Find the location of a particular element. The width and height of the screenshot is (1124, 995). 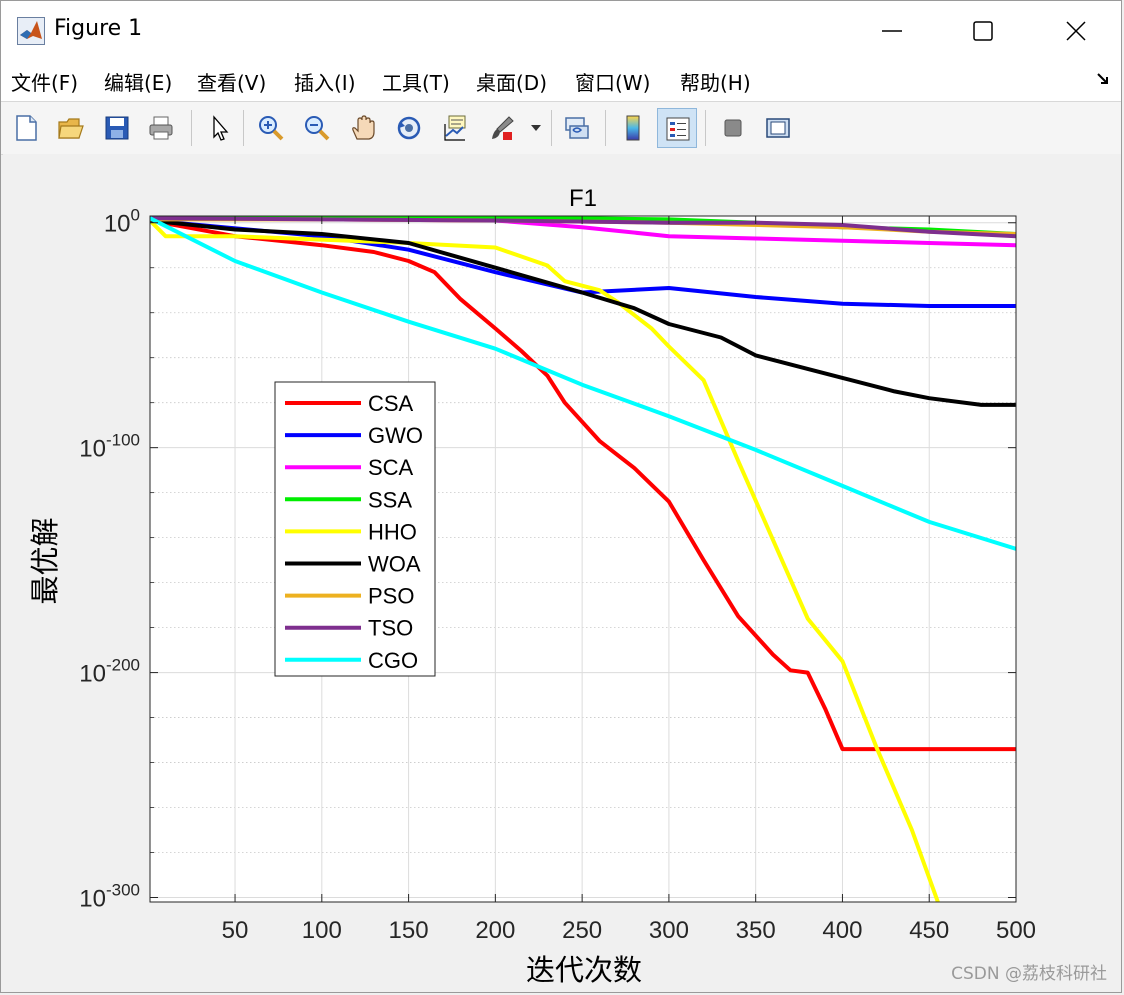

zoom-out-button is located at coordinates (317, 128).